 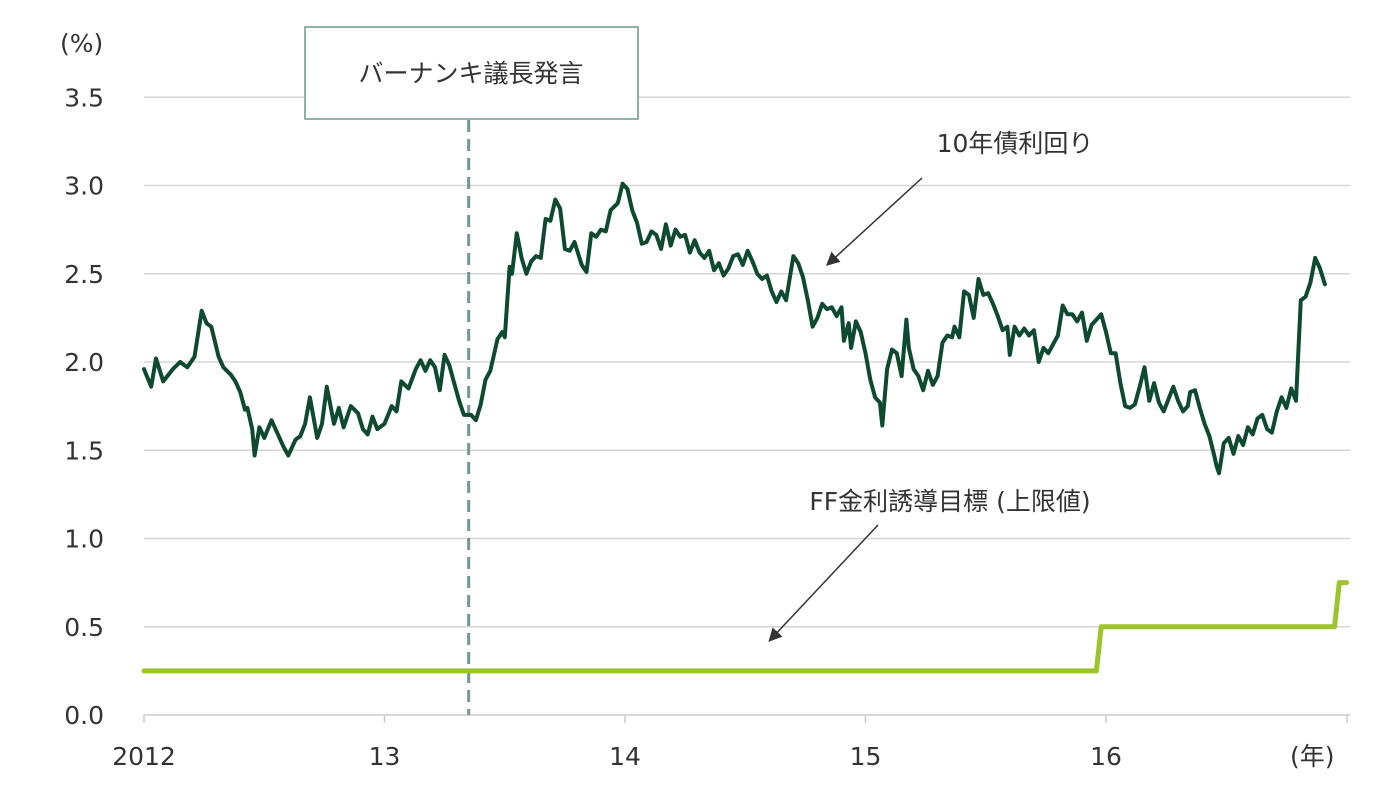 I want to click on y-axis: 0.0 0.5 1.0 1.5 2.0 2.5 3.0 3.5, so click(x=84, y=406).